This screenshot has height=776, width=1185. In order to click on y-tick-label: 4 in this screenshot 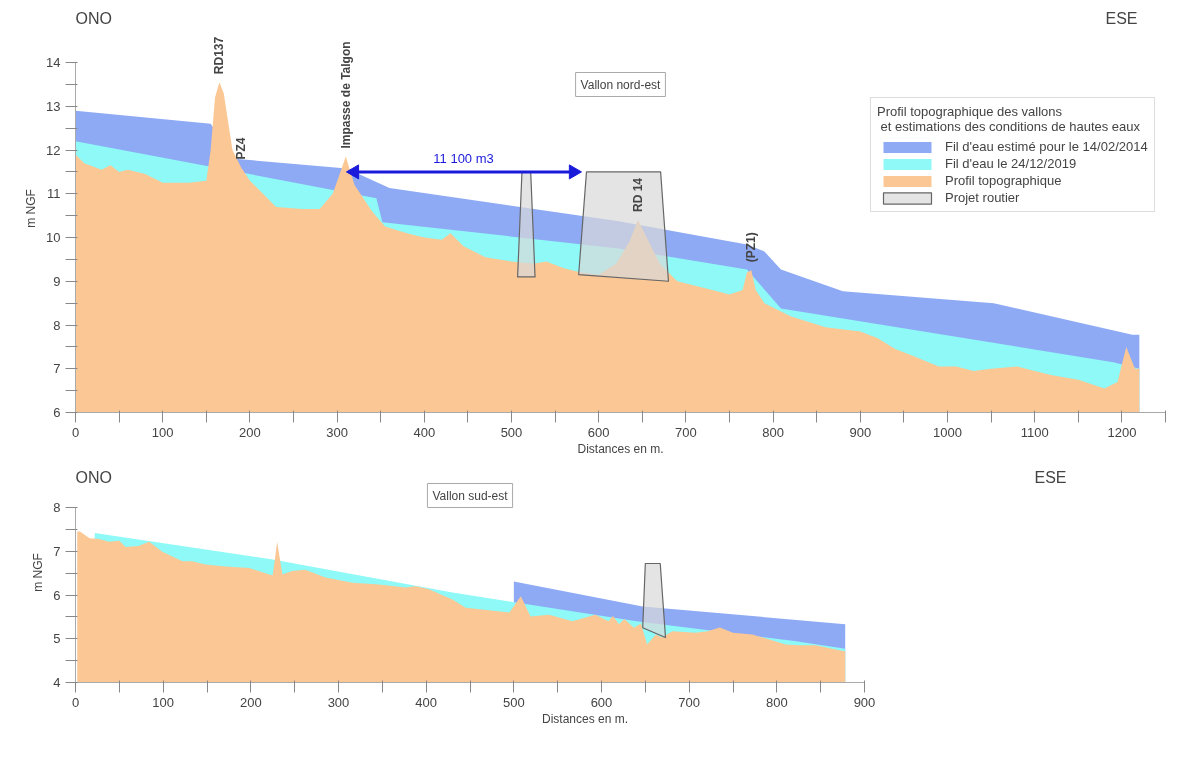, I will do `click(57, 682)`.